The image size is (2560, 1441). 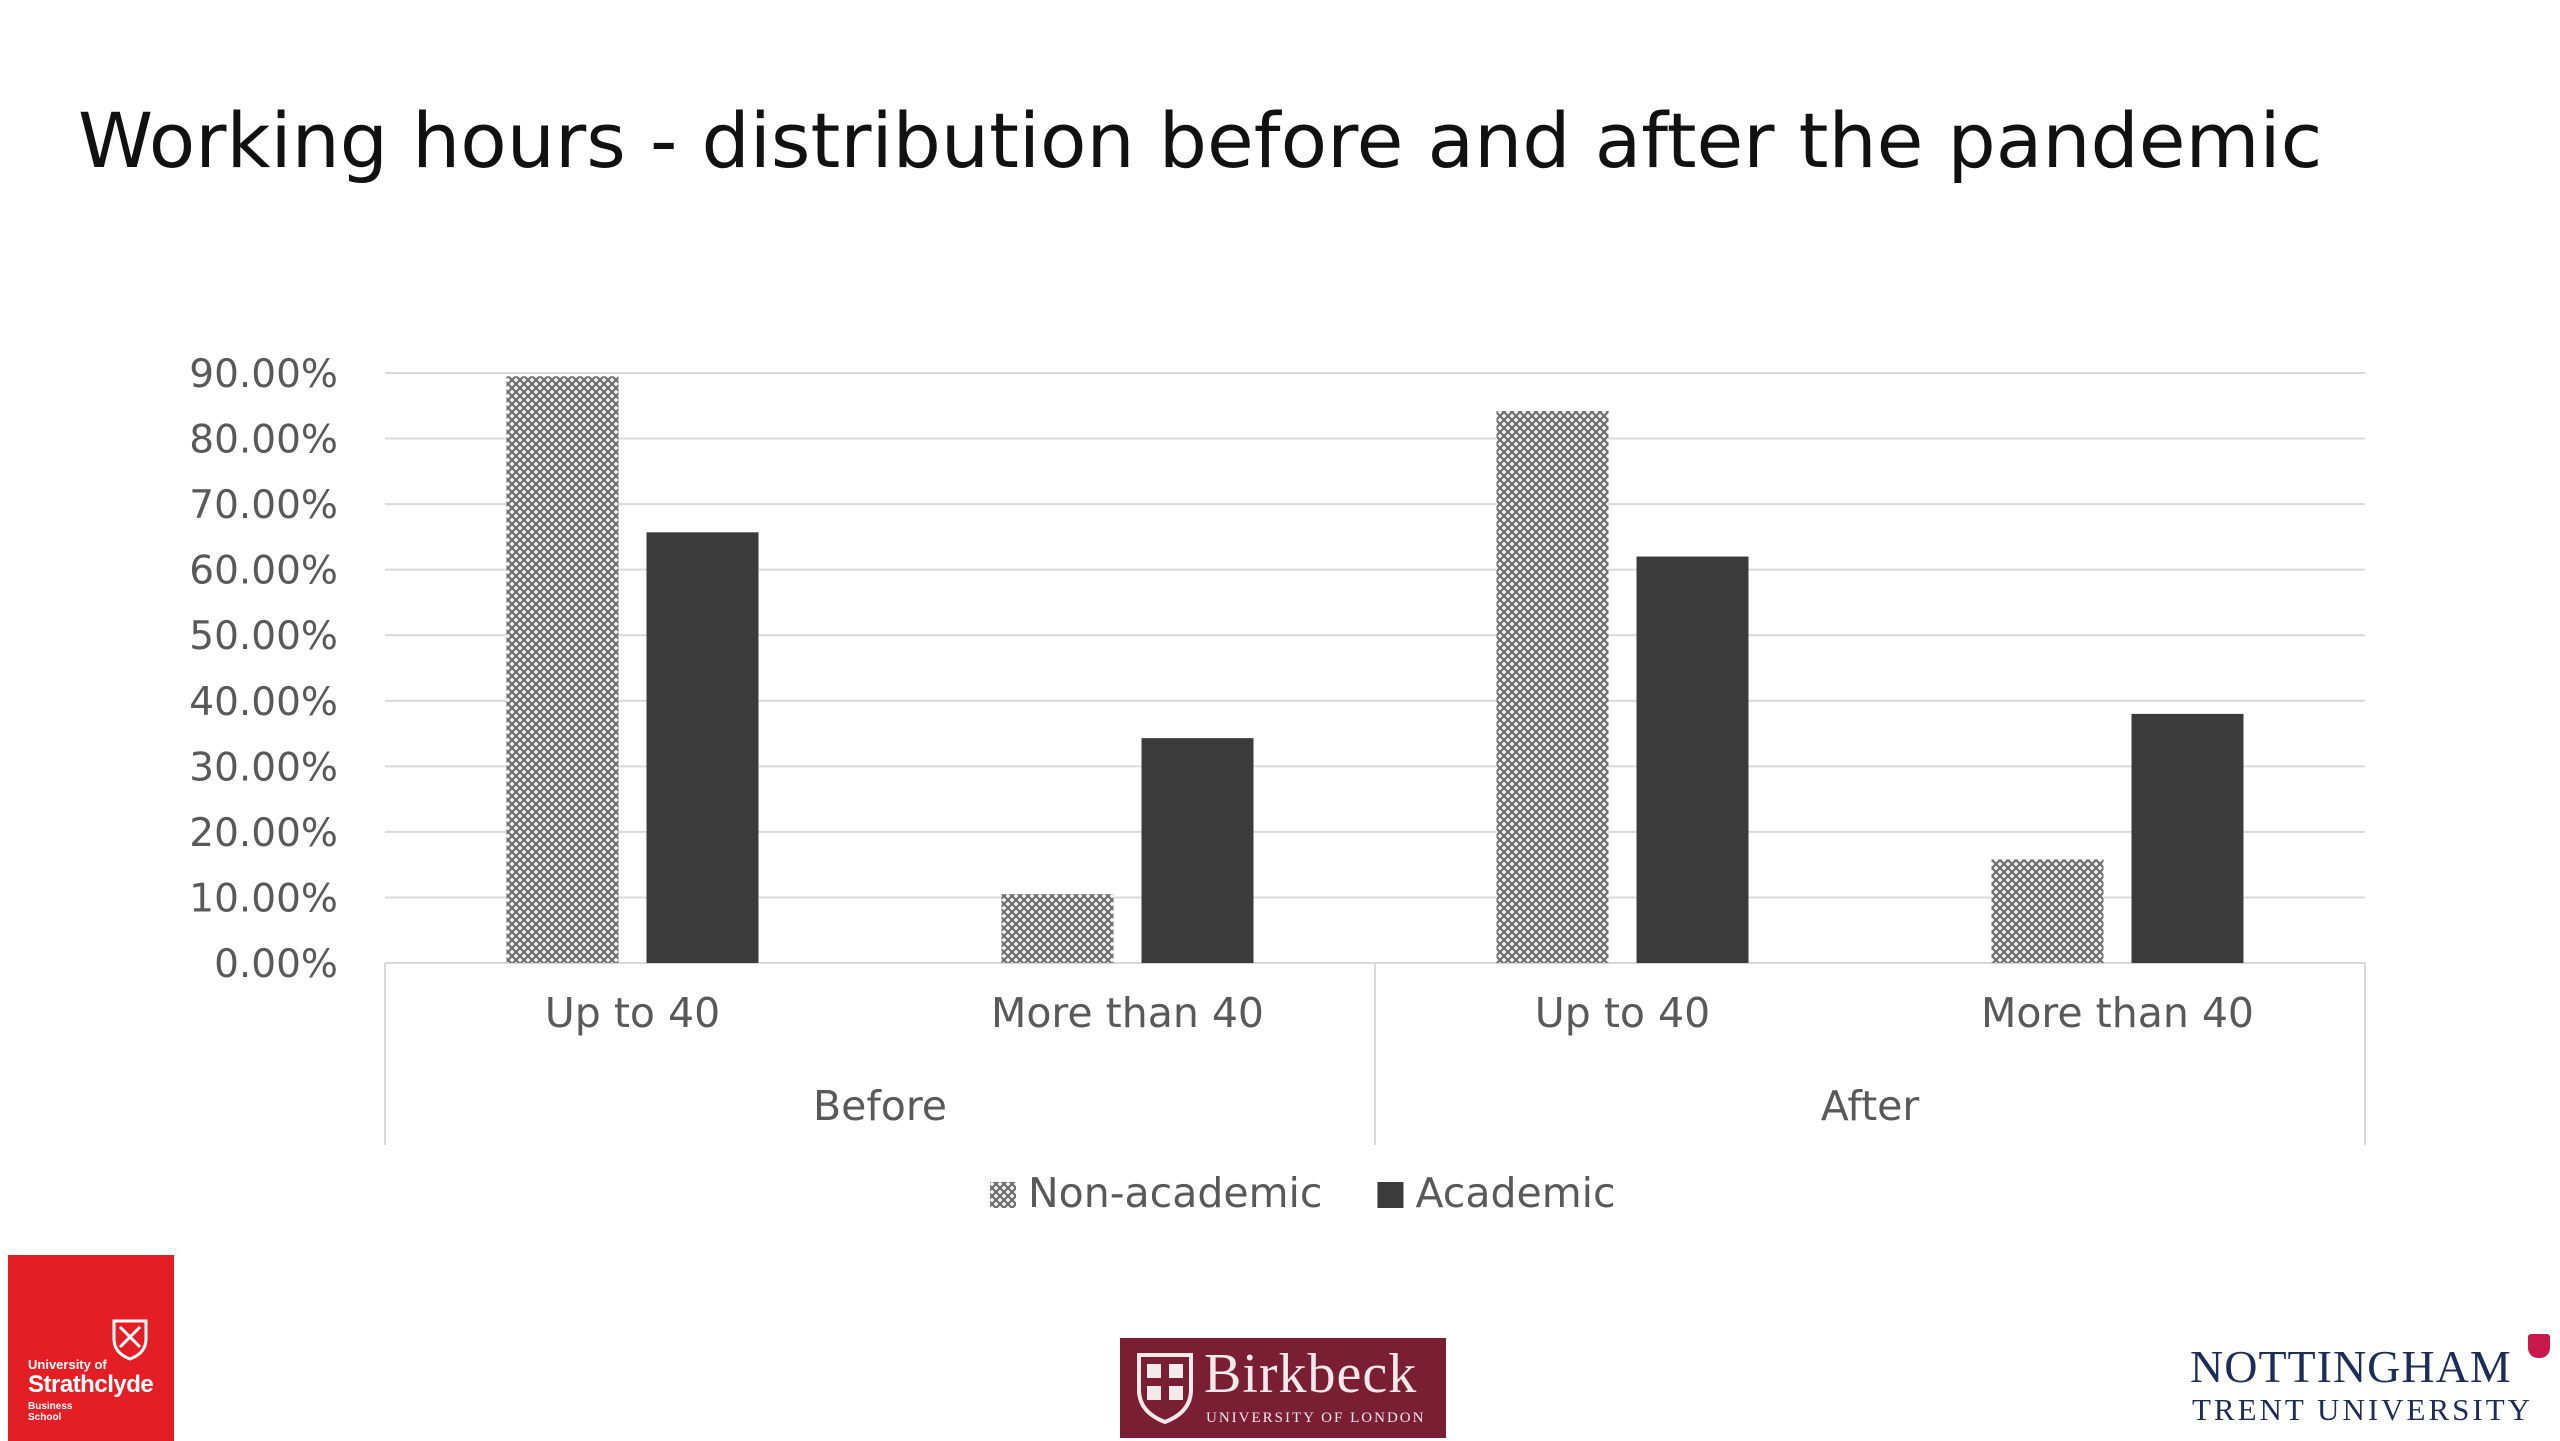 What do you see at coordinates (263, 702) in the screenshot?
I see `y-tick-label: 40.00%` at bounding box center [263, 702].